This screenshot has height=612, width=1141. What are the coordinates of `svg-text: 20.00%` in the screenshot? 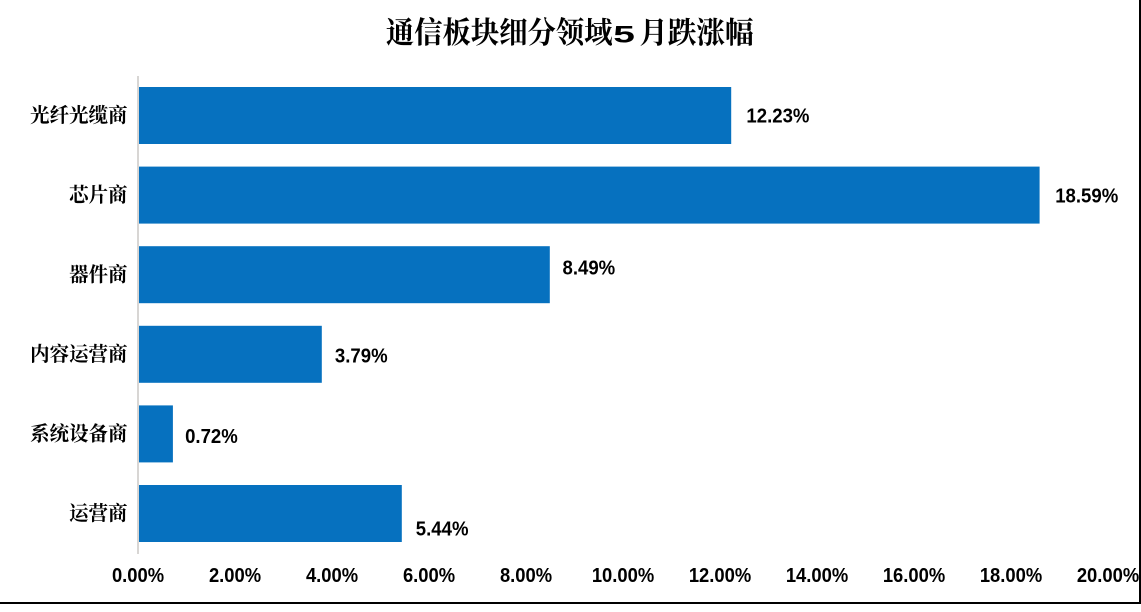 It's located at (1108, 576).